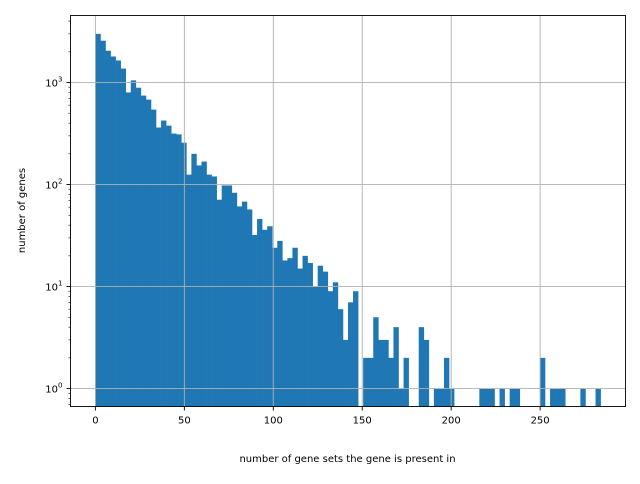 This screenshot has width=640, height=484. Describe the element at coordinates (53, 389) in the screenshot. I see `y-tick-label: 10⁰` at that location.